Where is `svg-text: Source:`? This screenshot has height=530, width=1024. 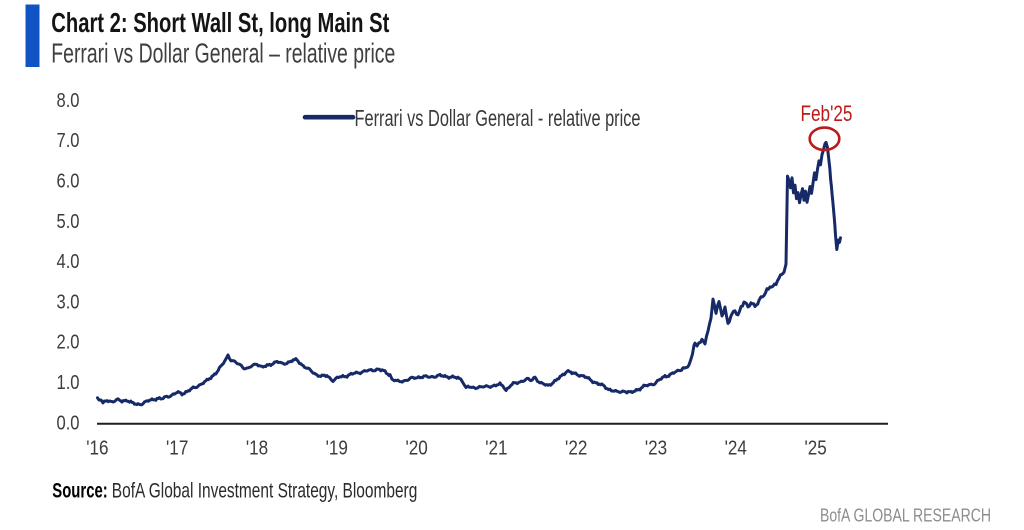
svg-text: Source: is located at coordinates (79, 491).